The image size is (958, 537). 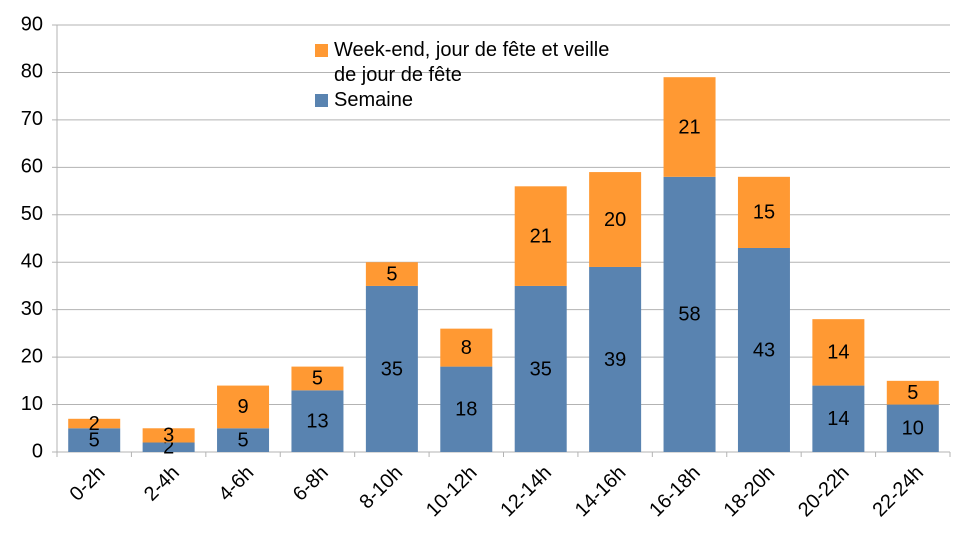 What do you see at coordinates (601, 492) in the screenshot?
I see `x-tick-label: 14-16h` at bounding box center [601, 492].